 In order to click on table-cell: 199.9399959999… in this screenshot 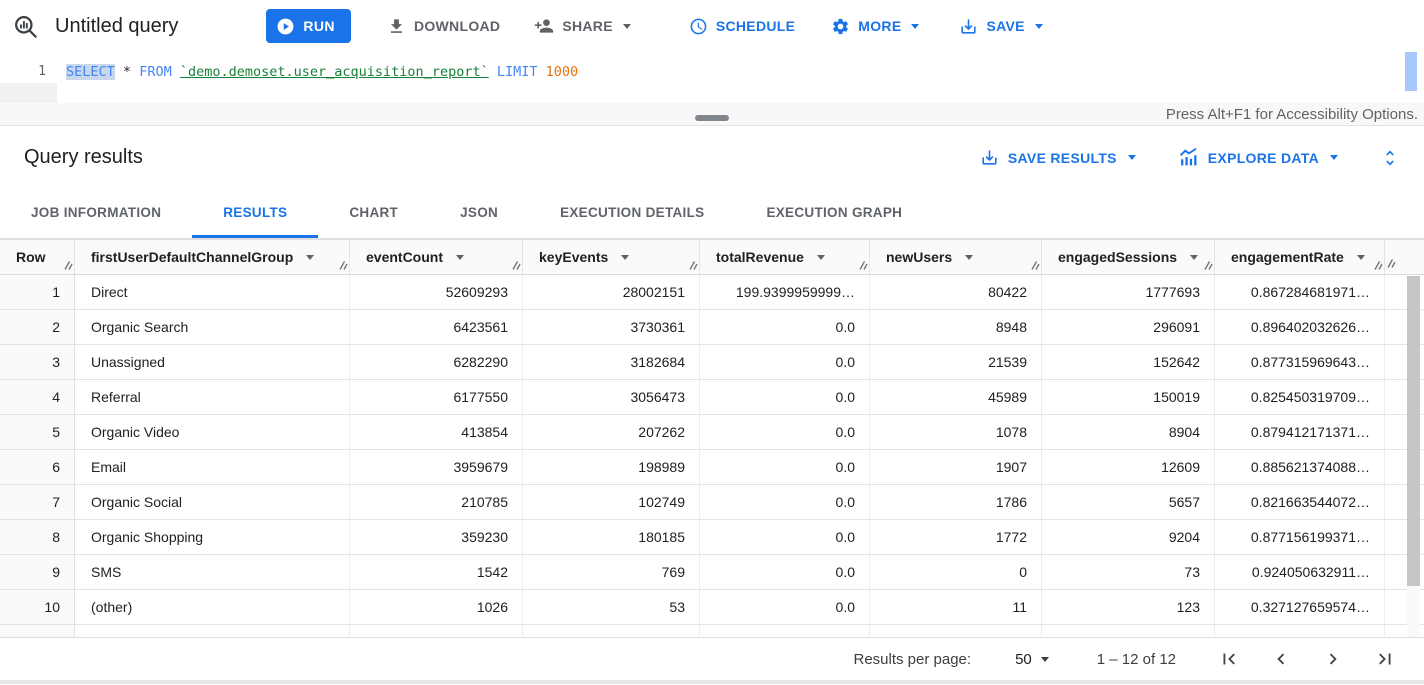, I will do `click(785, 292)`.